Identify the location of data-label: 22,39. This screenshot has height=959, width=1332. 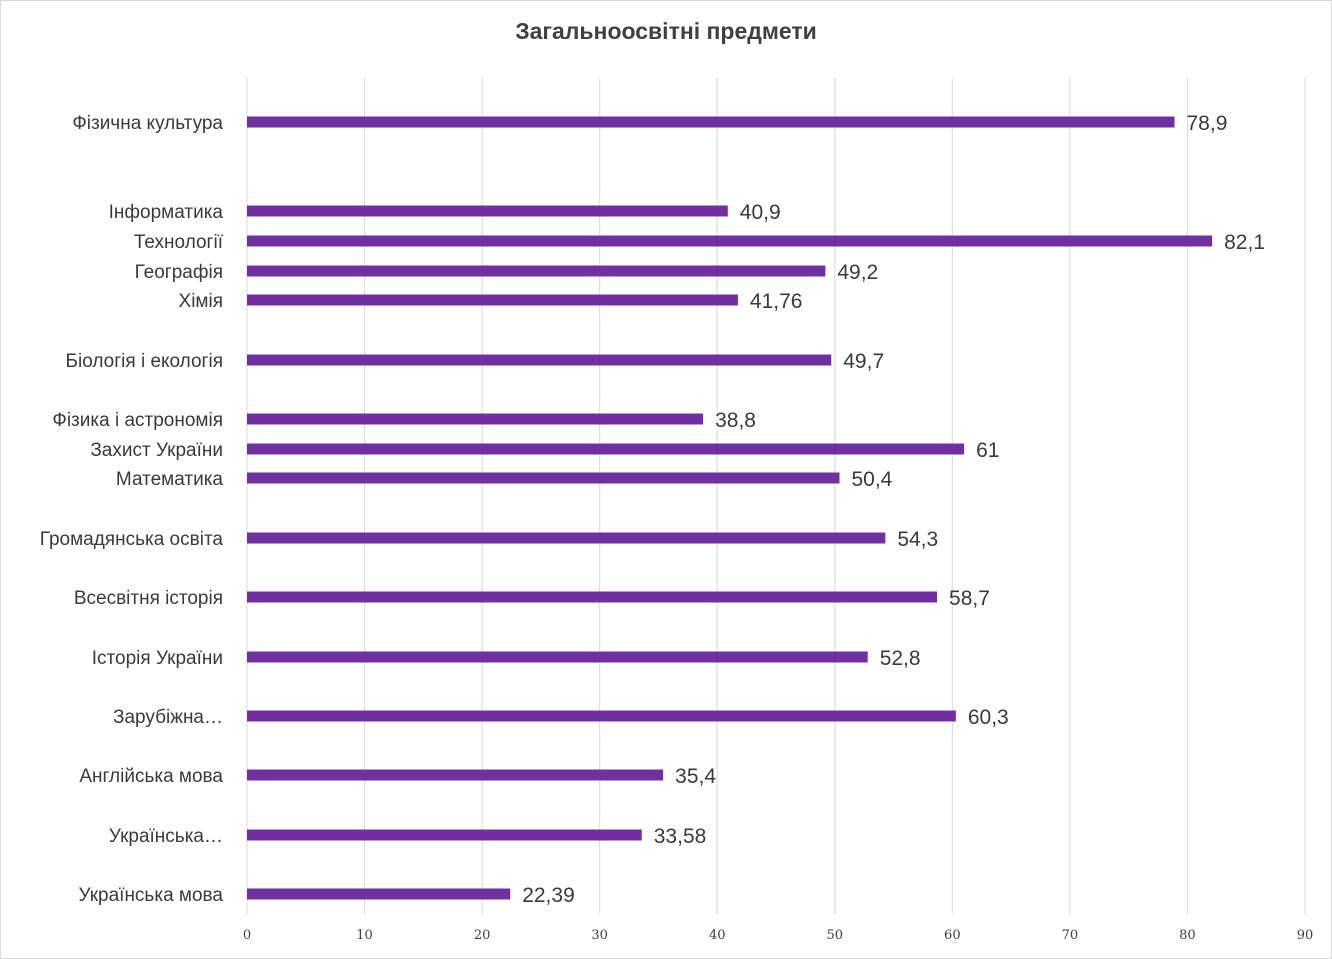
(548, 895).